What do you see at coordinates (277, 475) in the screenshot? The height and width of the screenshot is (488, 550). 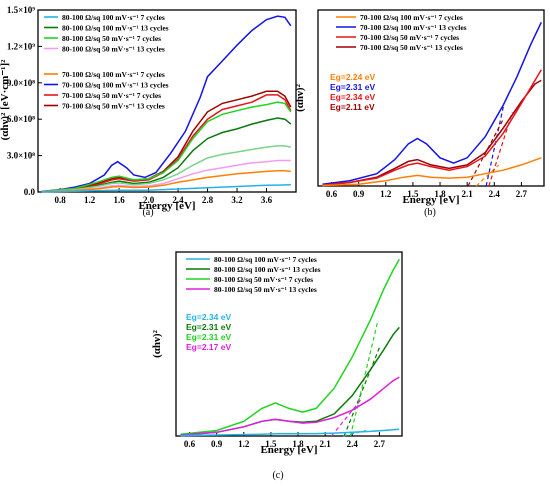 I see `panel-caption: (c)` at bounding box center [277, 475].